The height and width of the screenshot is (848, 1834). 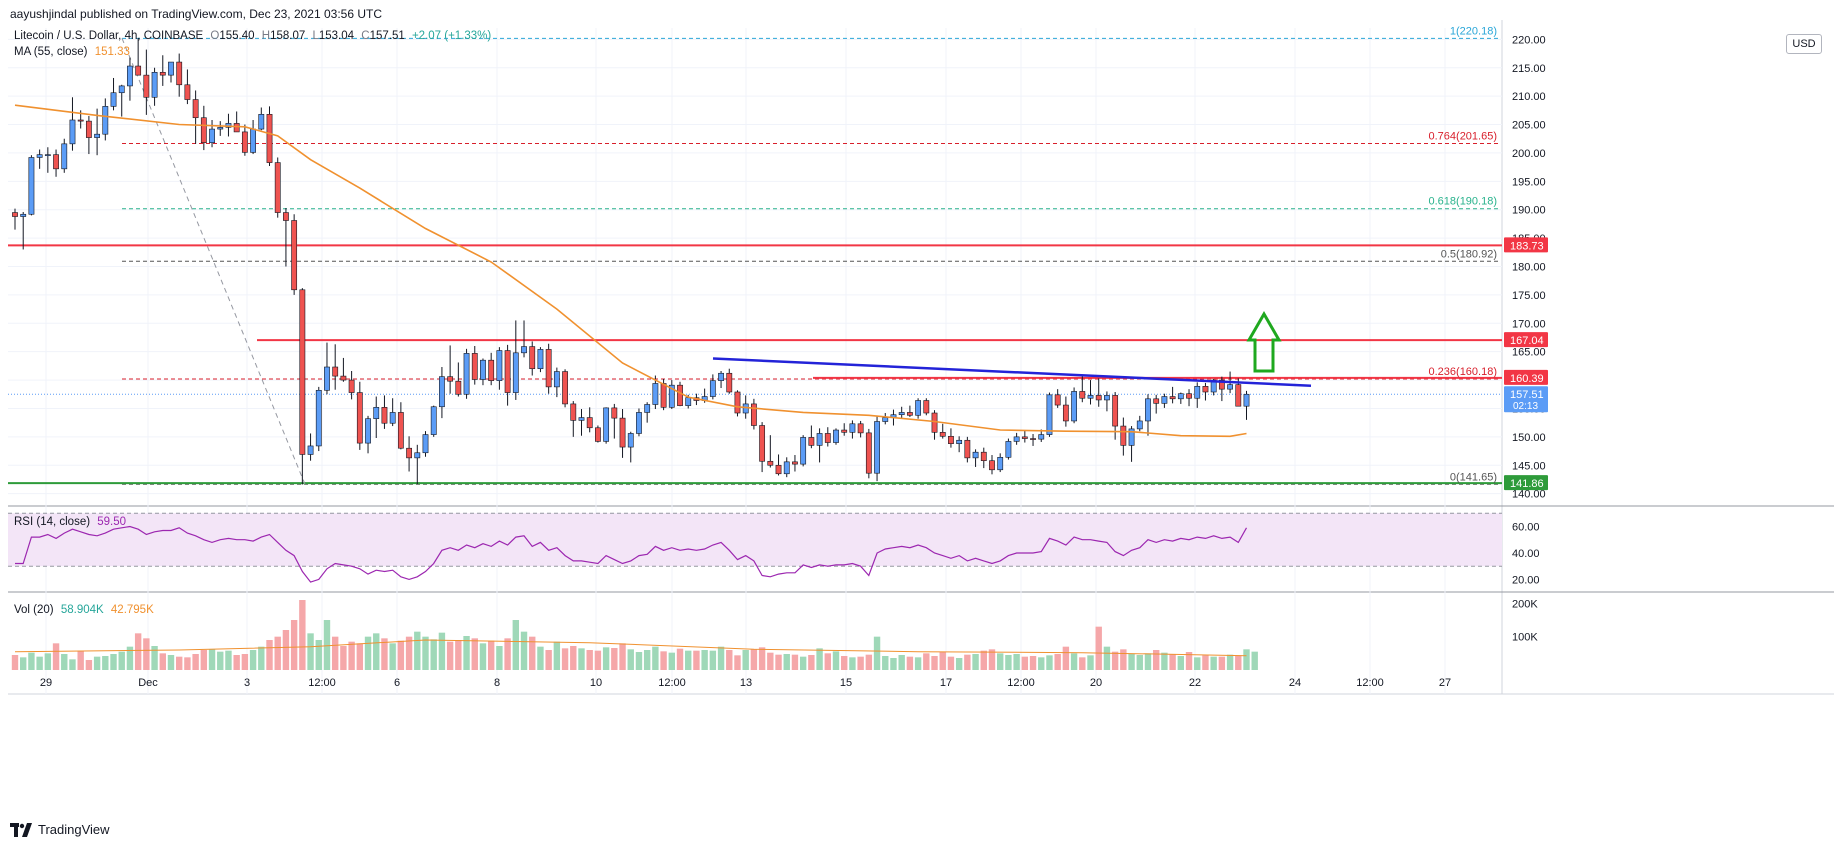 What do you see at coordinates (1529, 466) in the screenshot?
I see `price-tick-label: 145.00` at bounding box center [1529, 466].